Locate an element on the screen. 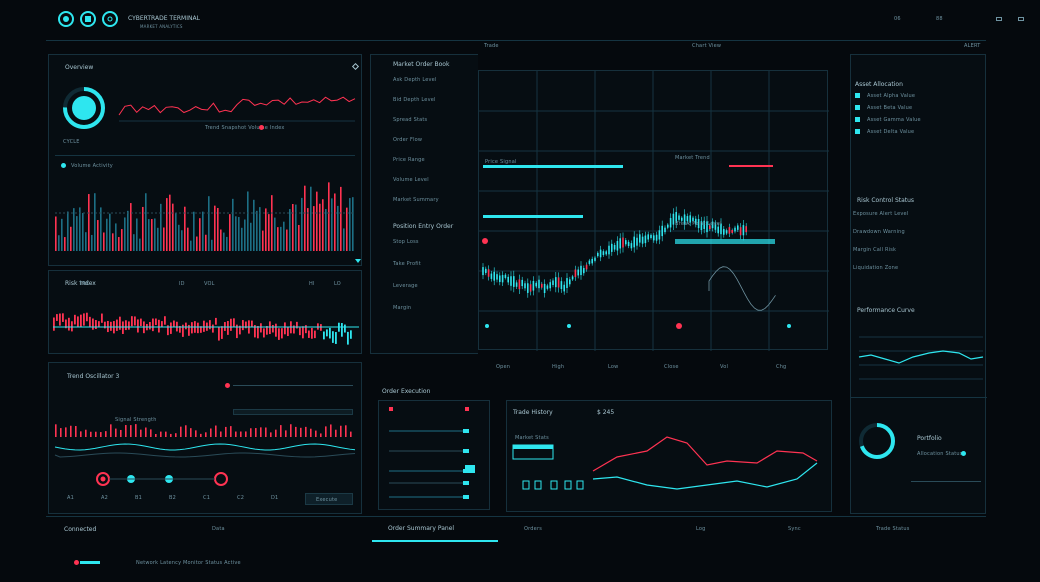  range-track is located at coordinates (293, 412).